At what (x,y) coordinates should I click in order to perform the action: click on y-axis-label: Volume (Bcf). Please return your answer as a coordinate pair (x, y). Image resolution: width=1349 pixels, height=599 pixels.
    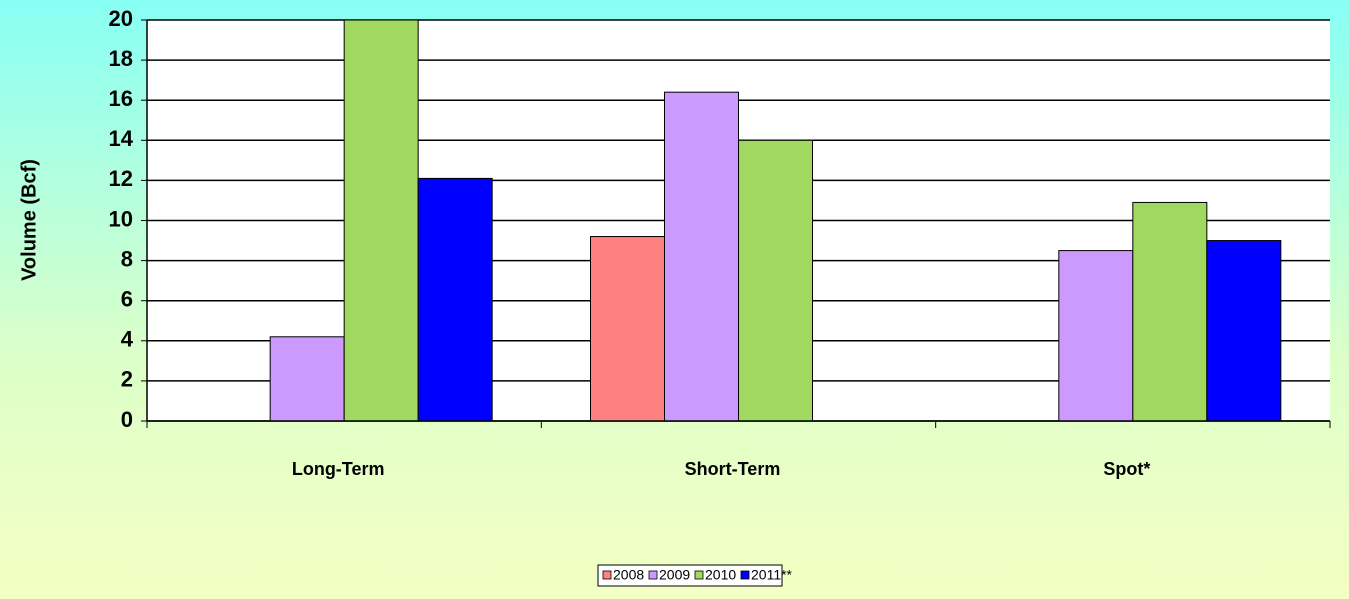
    Looking at the image, I should click on (29, 220).